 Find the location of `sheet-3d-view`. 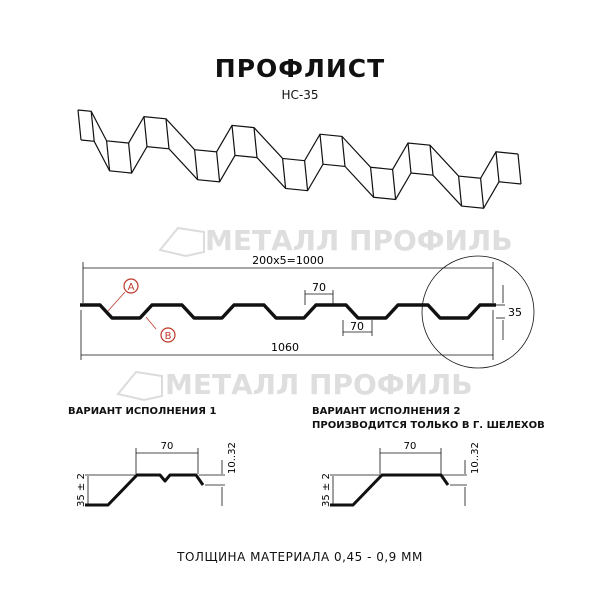

sheet-3d-view is located at coordinates (299, 159).